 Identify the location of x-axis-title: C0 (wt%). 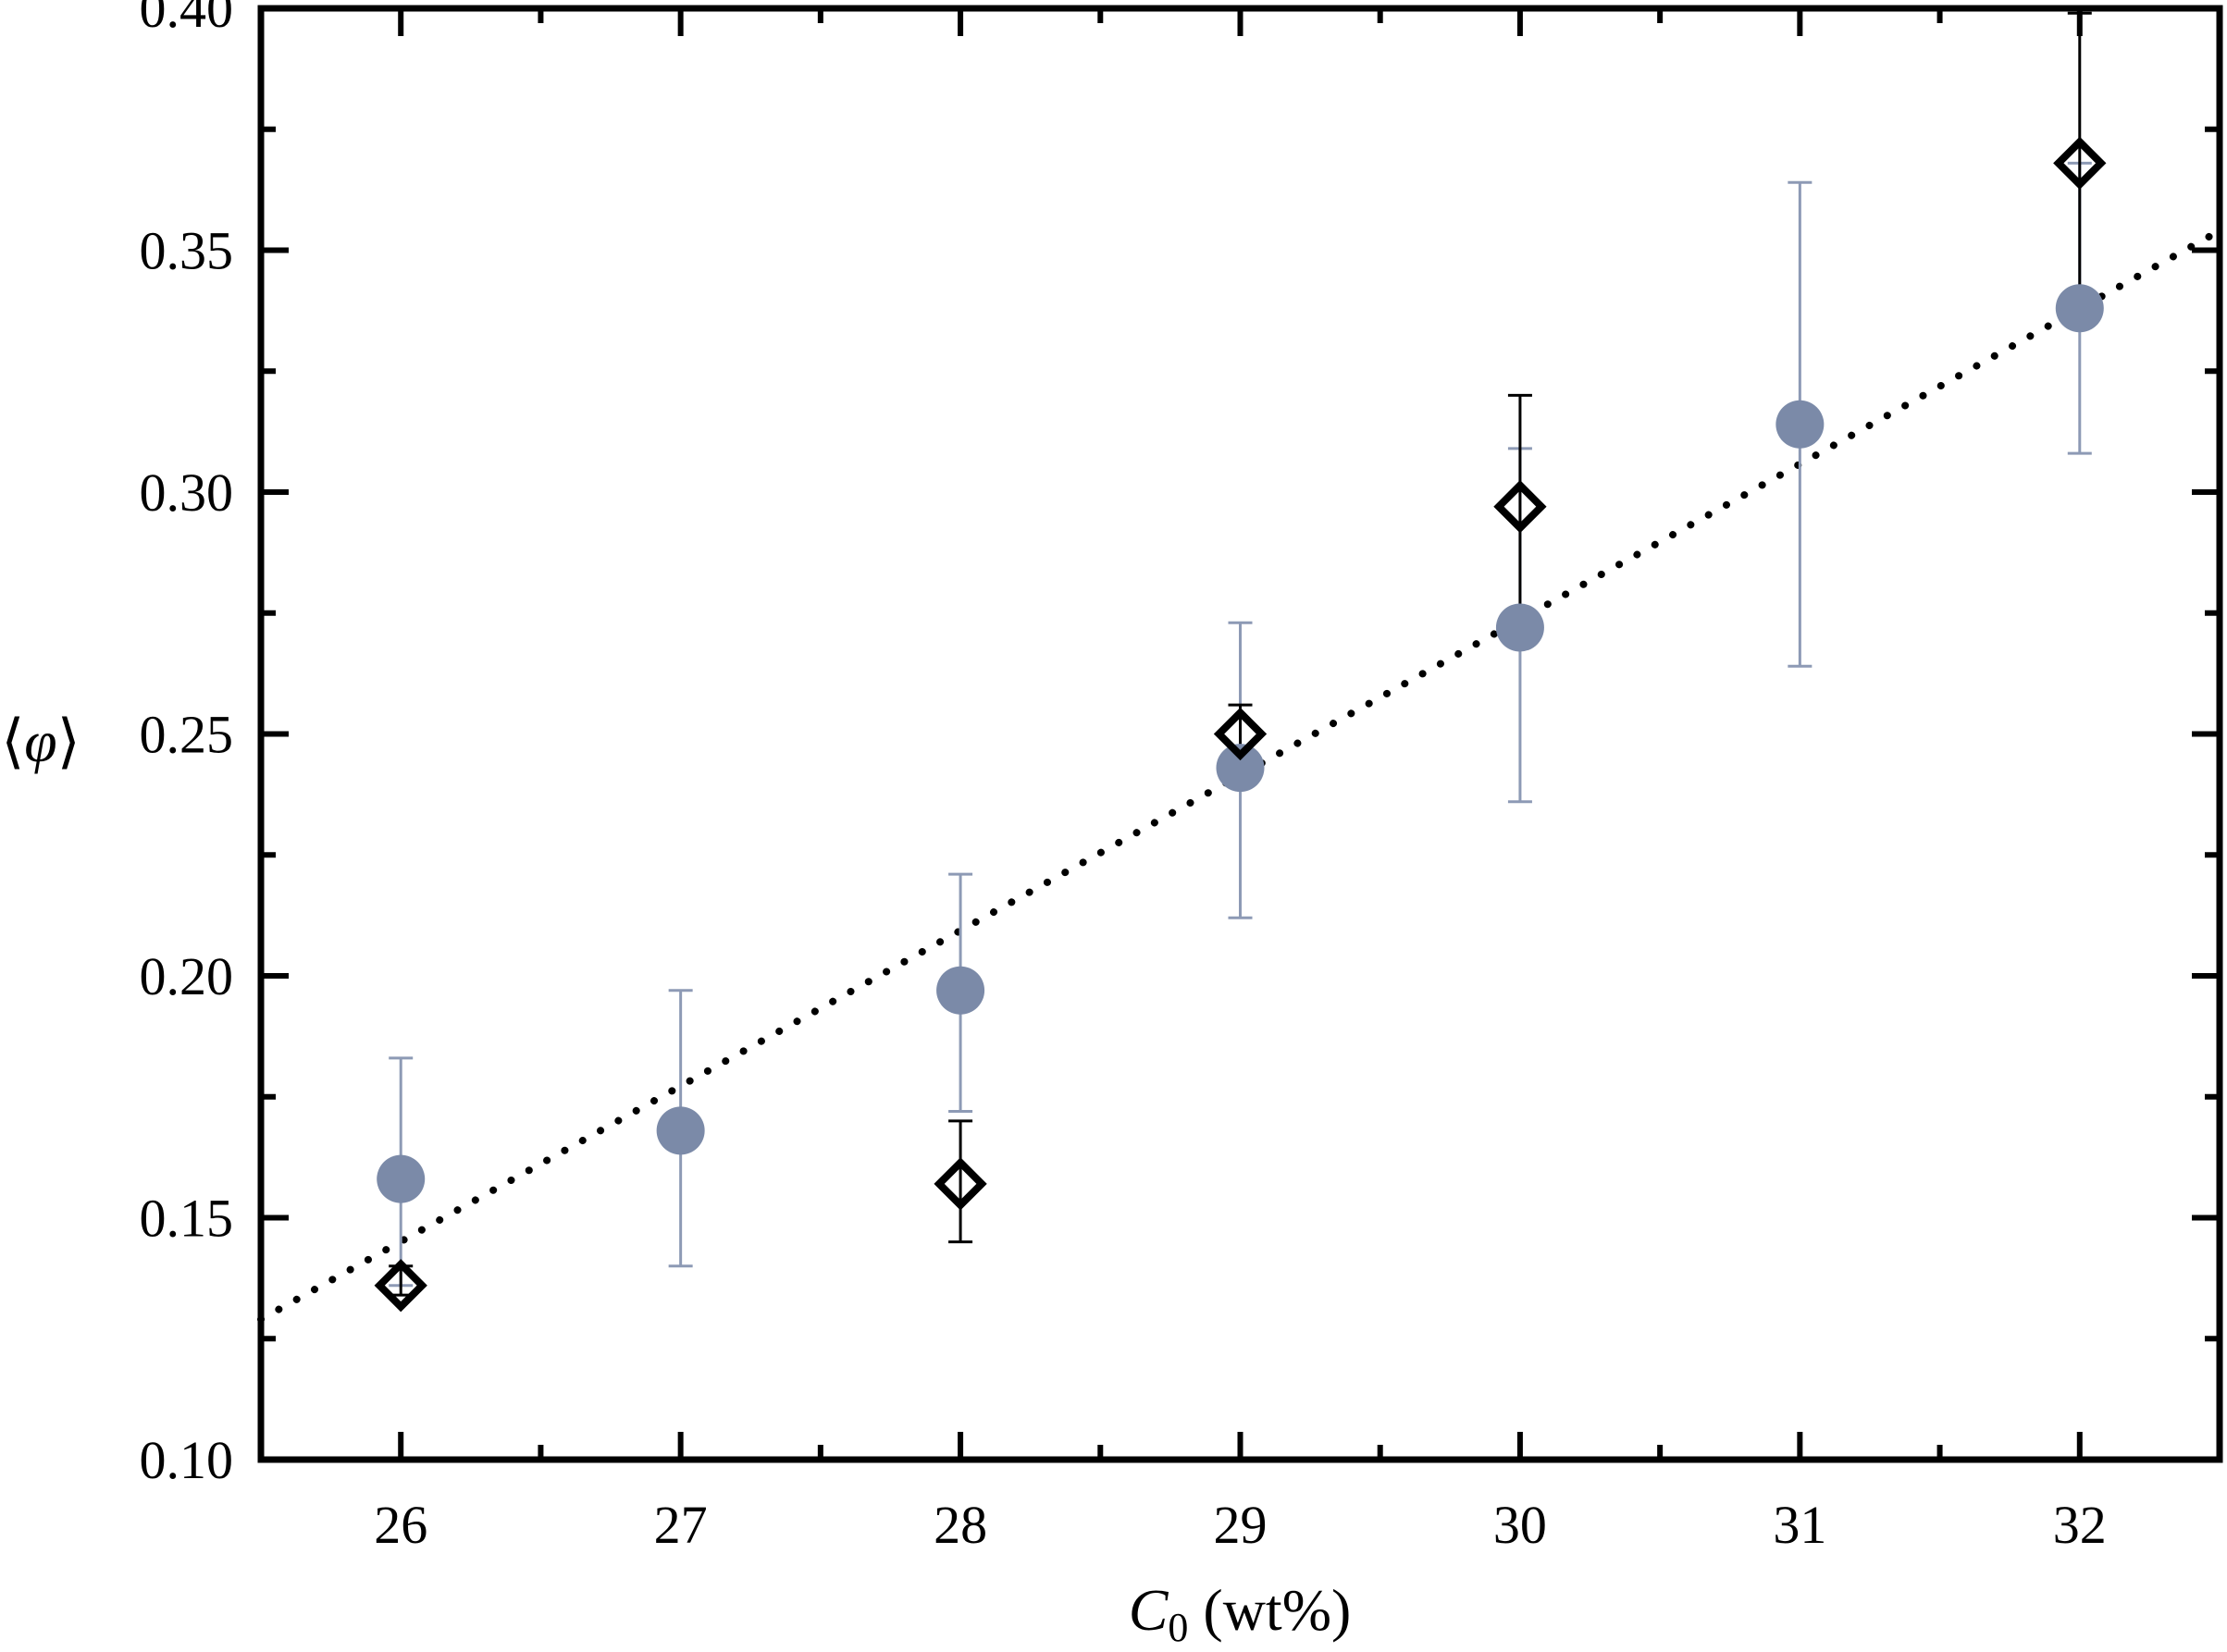
(1240, 1613).